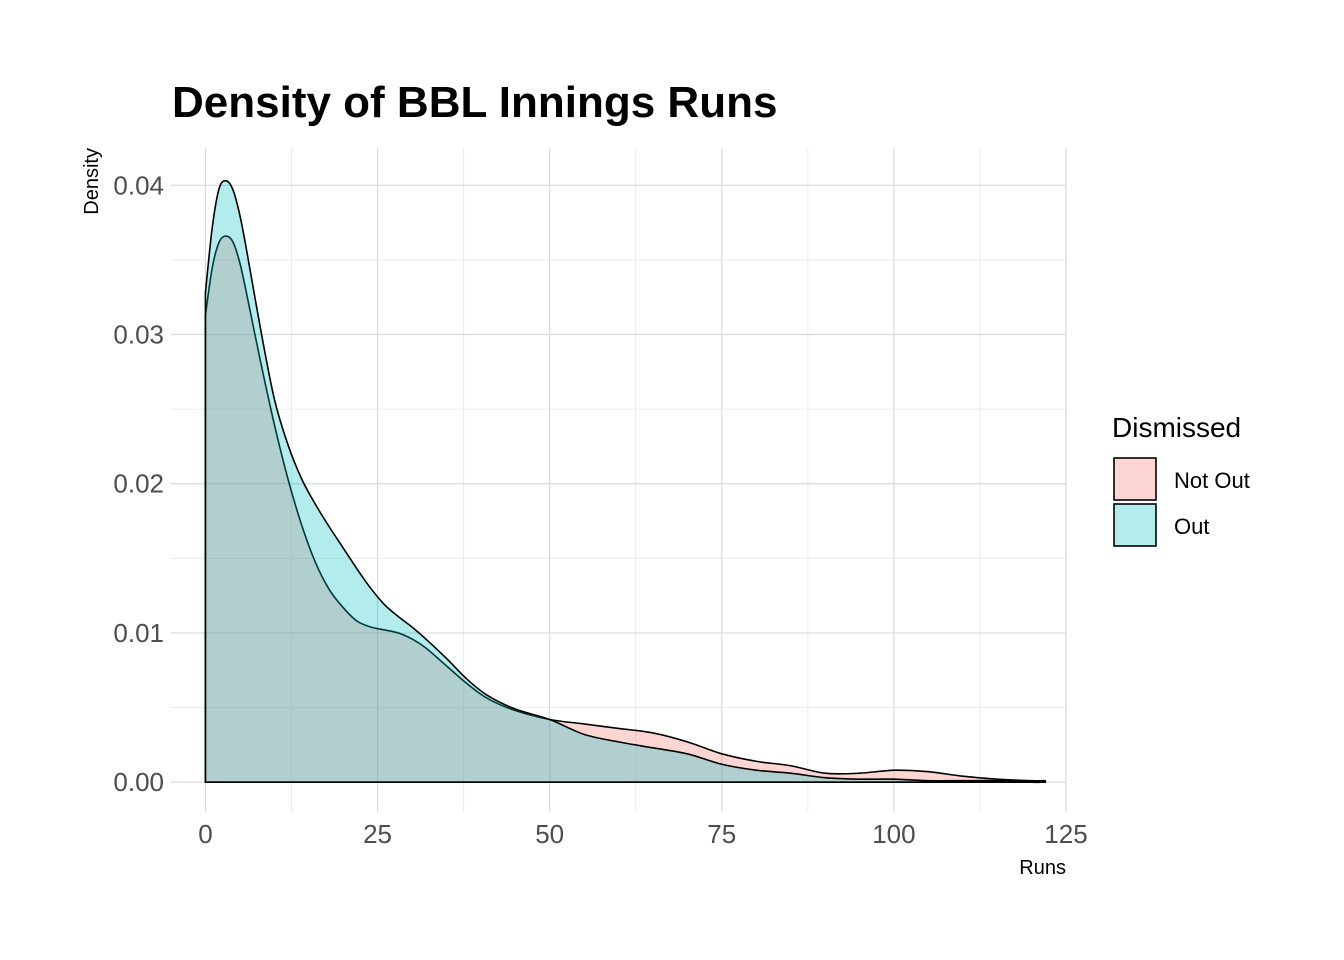 This screenshot has height=960, width=1344. Describe the element at coordinates (1135, 479) in the screenshot. I see `legend-key-not-out` at that location.